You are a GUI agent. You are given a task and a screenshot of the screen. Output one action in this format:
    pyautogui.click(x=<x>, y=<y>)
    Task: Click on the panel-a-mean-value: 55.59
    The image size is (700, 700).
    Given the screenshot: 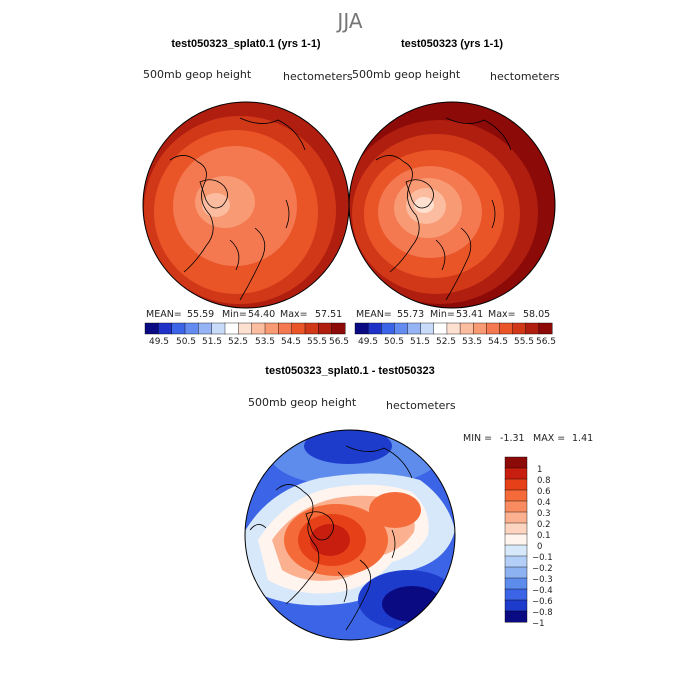 What is the action you would take?
    pyautogui.click(x=200, y=314)
    